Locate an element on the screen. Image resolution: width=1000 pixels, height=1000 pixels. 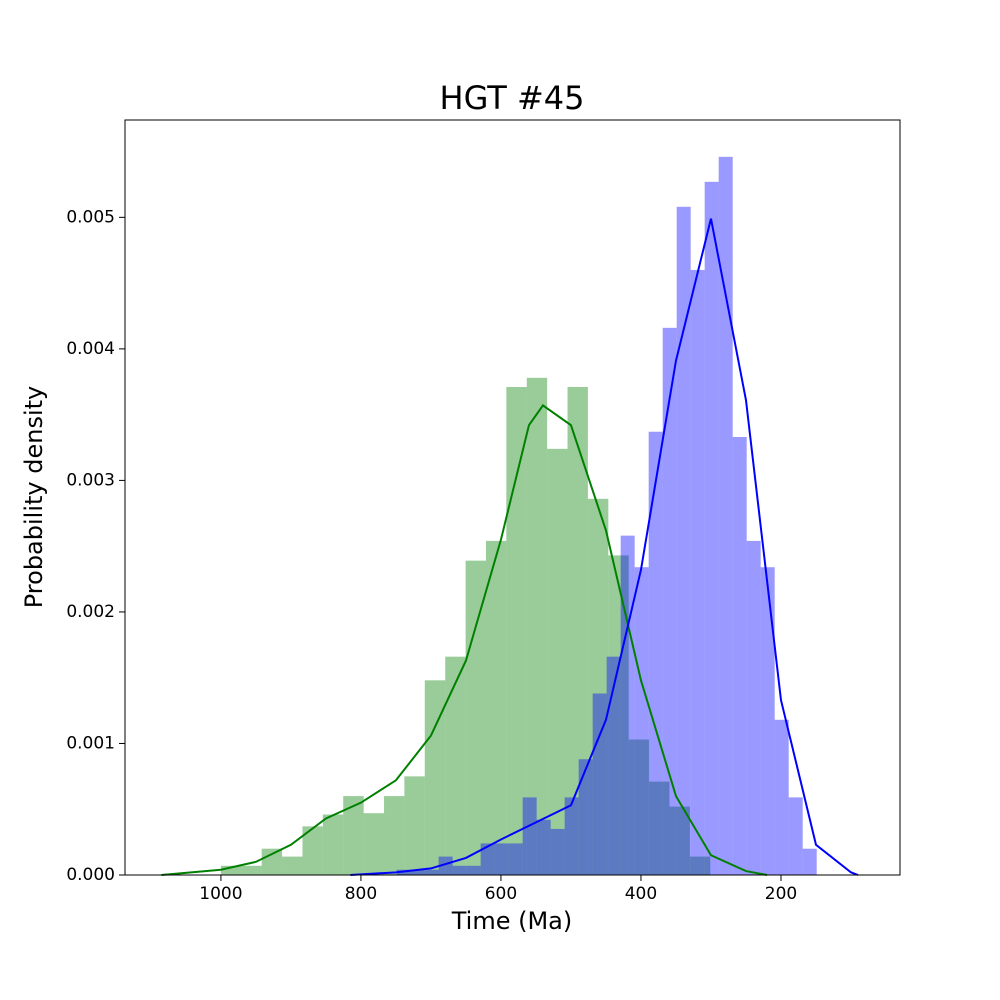
x-axis-label: Time (Ma) is located at coordinates (512, 921).